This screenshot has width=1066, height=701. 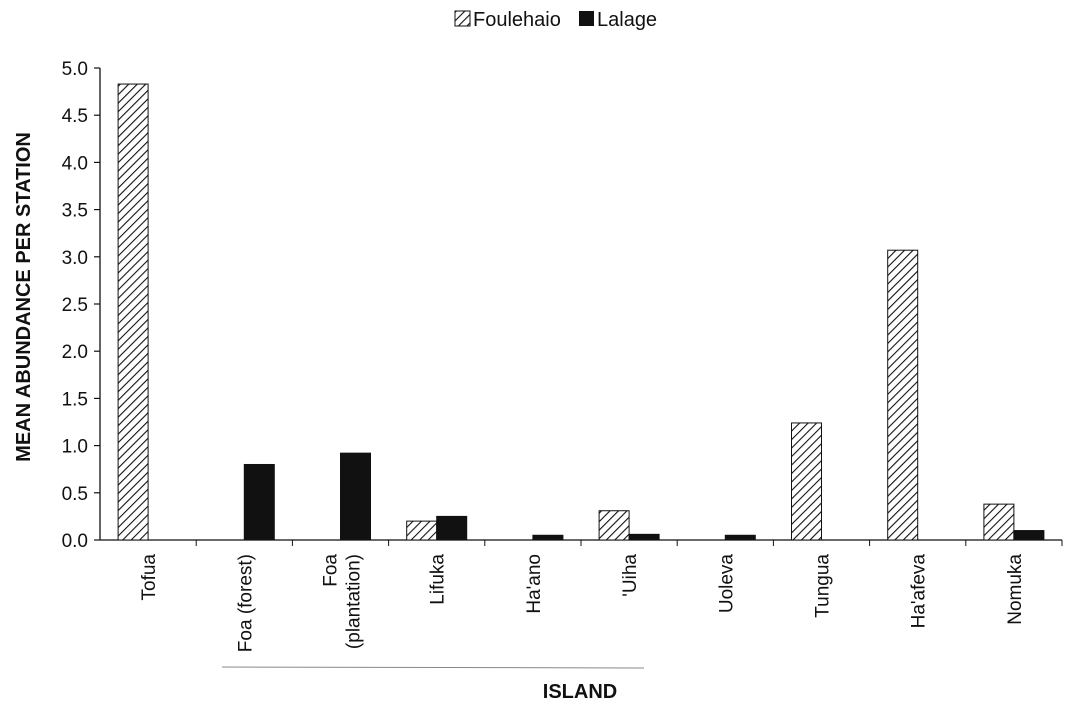 I want to click on y-tick-label: 3.5, so click(x=75, y=211).